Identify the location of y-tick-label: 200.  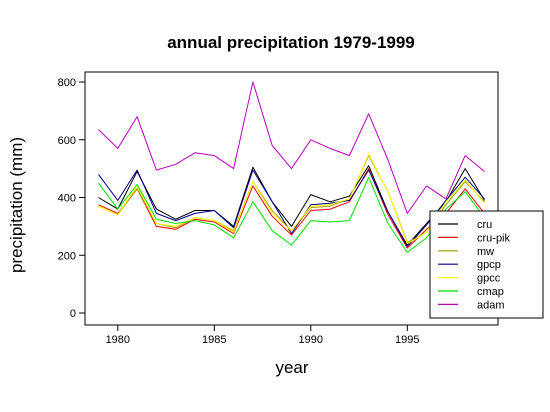
(67, 256).